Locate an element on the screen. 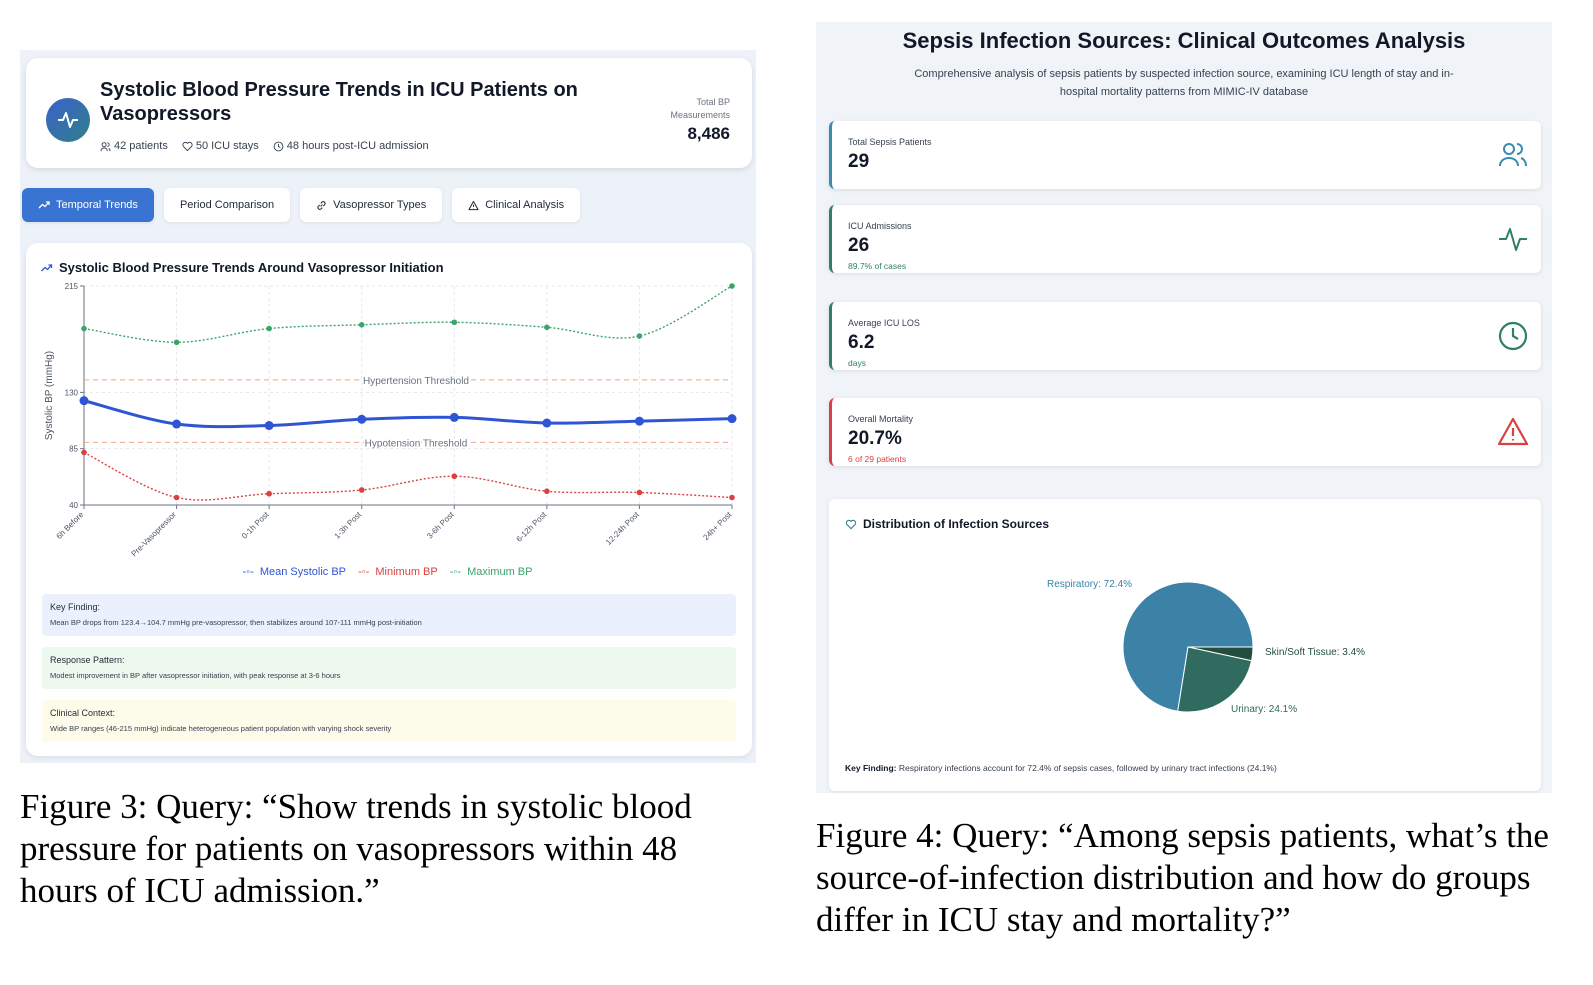 This screenshot has width=1593, height=985. warning-icon is located at coordinates (473, 205).